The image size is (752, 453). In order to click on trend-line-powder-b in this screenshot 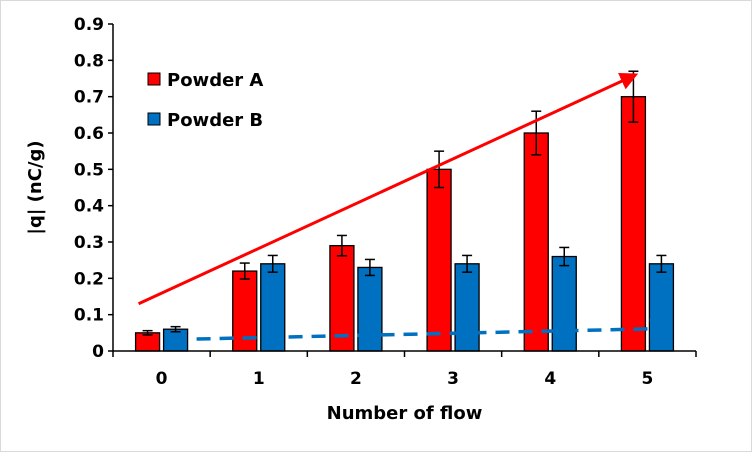, I will do `click(433, 329)`.